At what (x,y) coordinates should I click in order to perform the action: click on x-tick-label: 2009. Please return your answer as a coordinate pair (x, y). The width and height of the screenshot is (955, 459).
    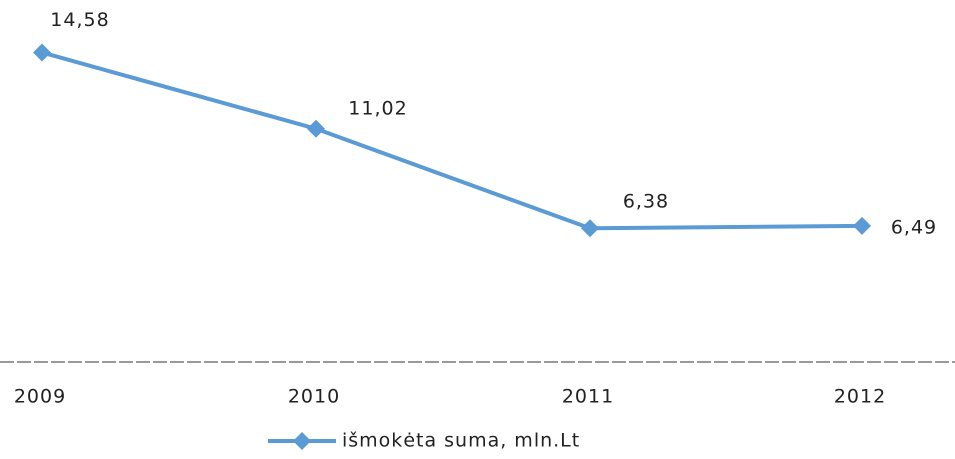
    Looking at the image, I should click on (40, 397).